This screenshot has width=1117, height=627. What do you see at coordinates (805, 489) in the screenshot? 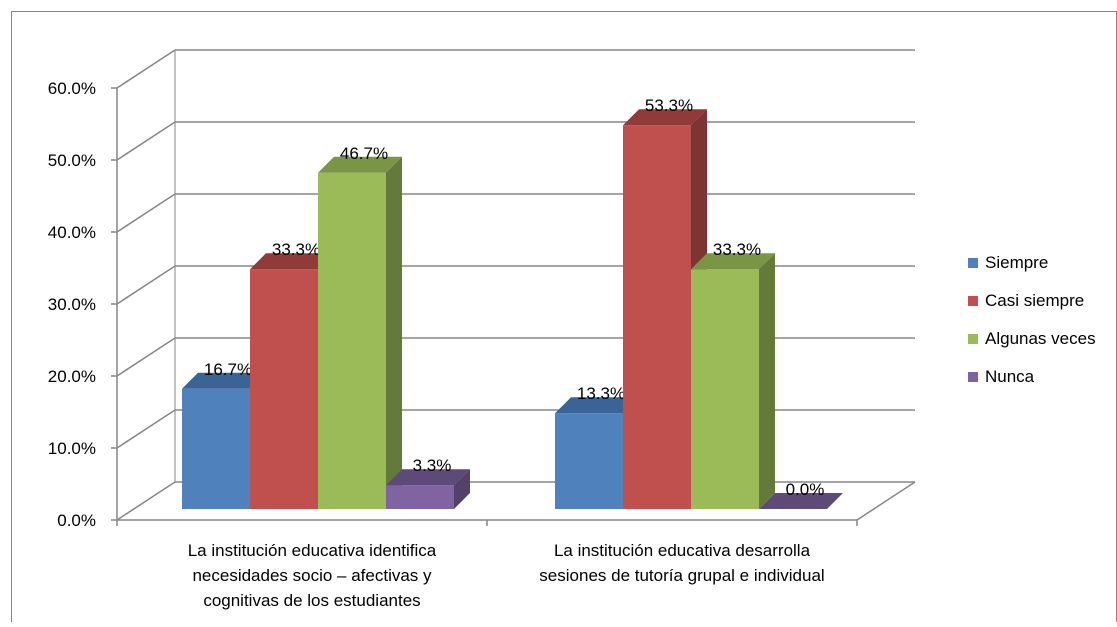
I see `data-label: 0.0%` at bounding box center [805, 489].